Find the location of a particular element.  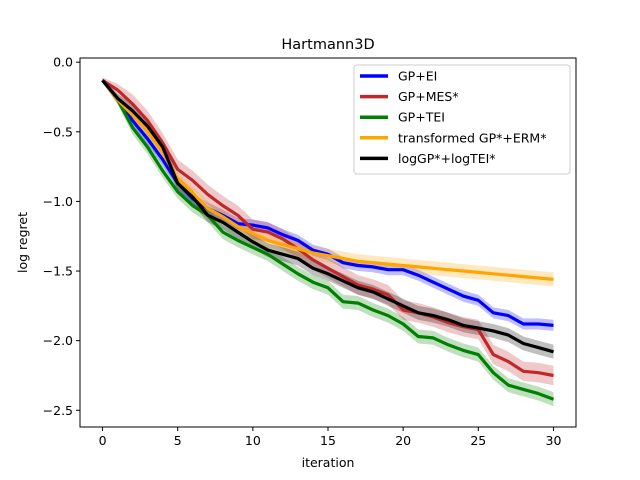

x-tick-label: 5 is located at coordinates (178, 440).